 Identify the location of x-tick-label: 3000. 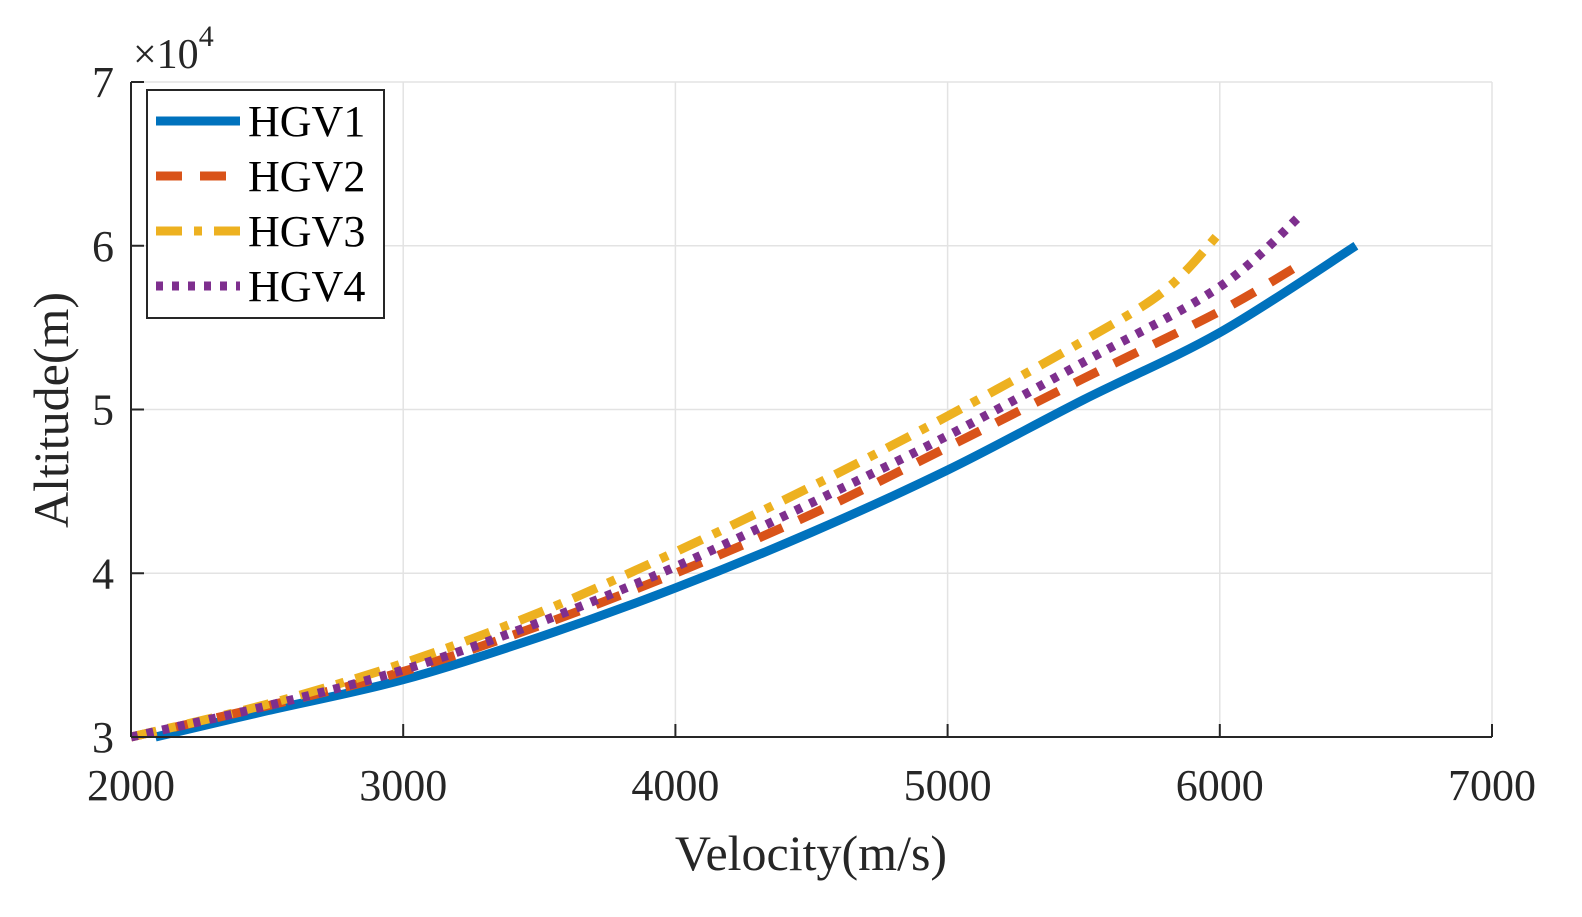
(403, 785).